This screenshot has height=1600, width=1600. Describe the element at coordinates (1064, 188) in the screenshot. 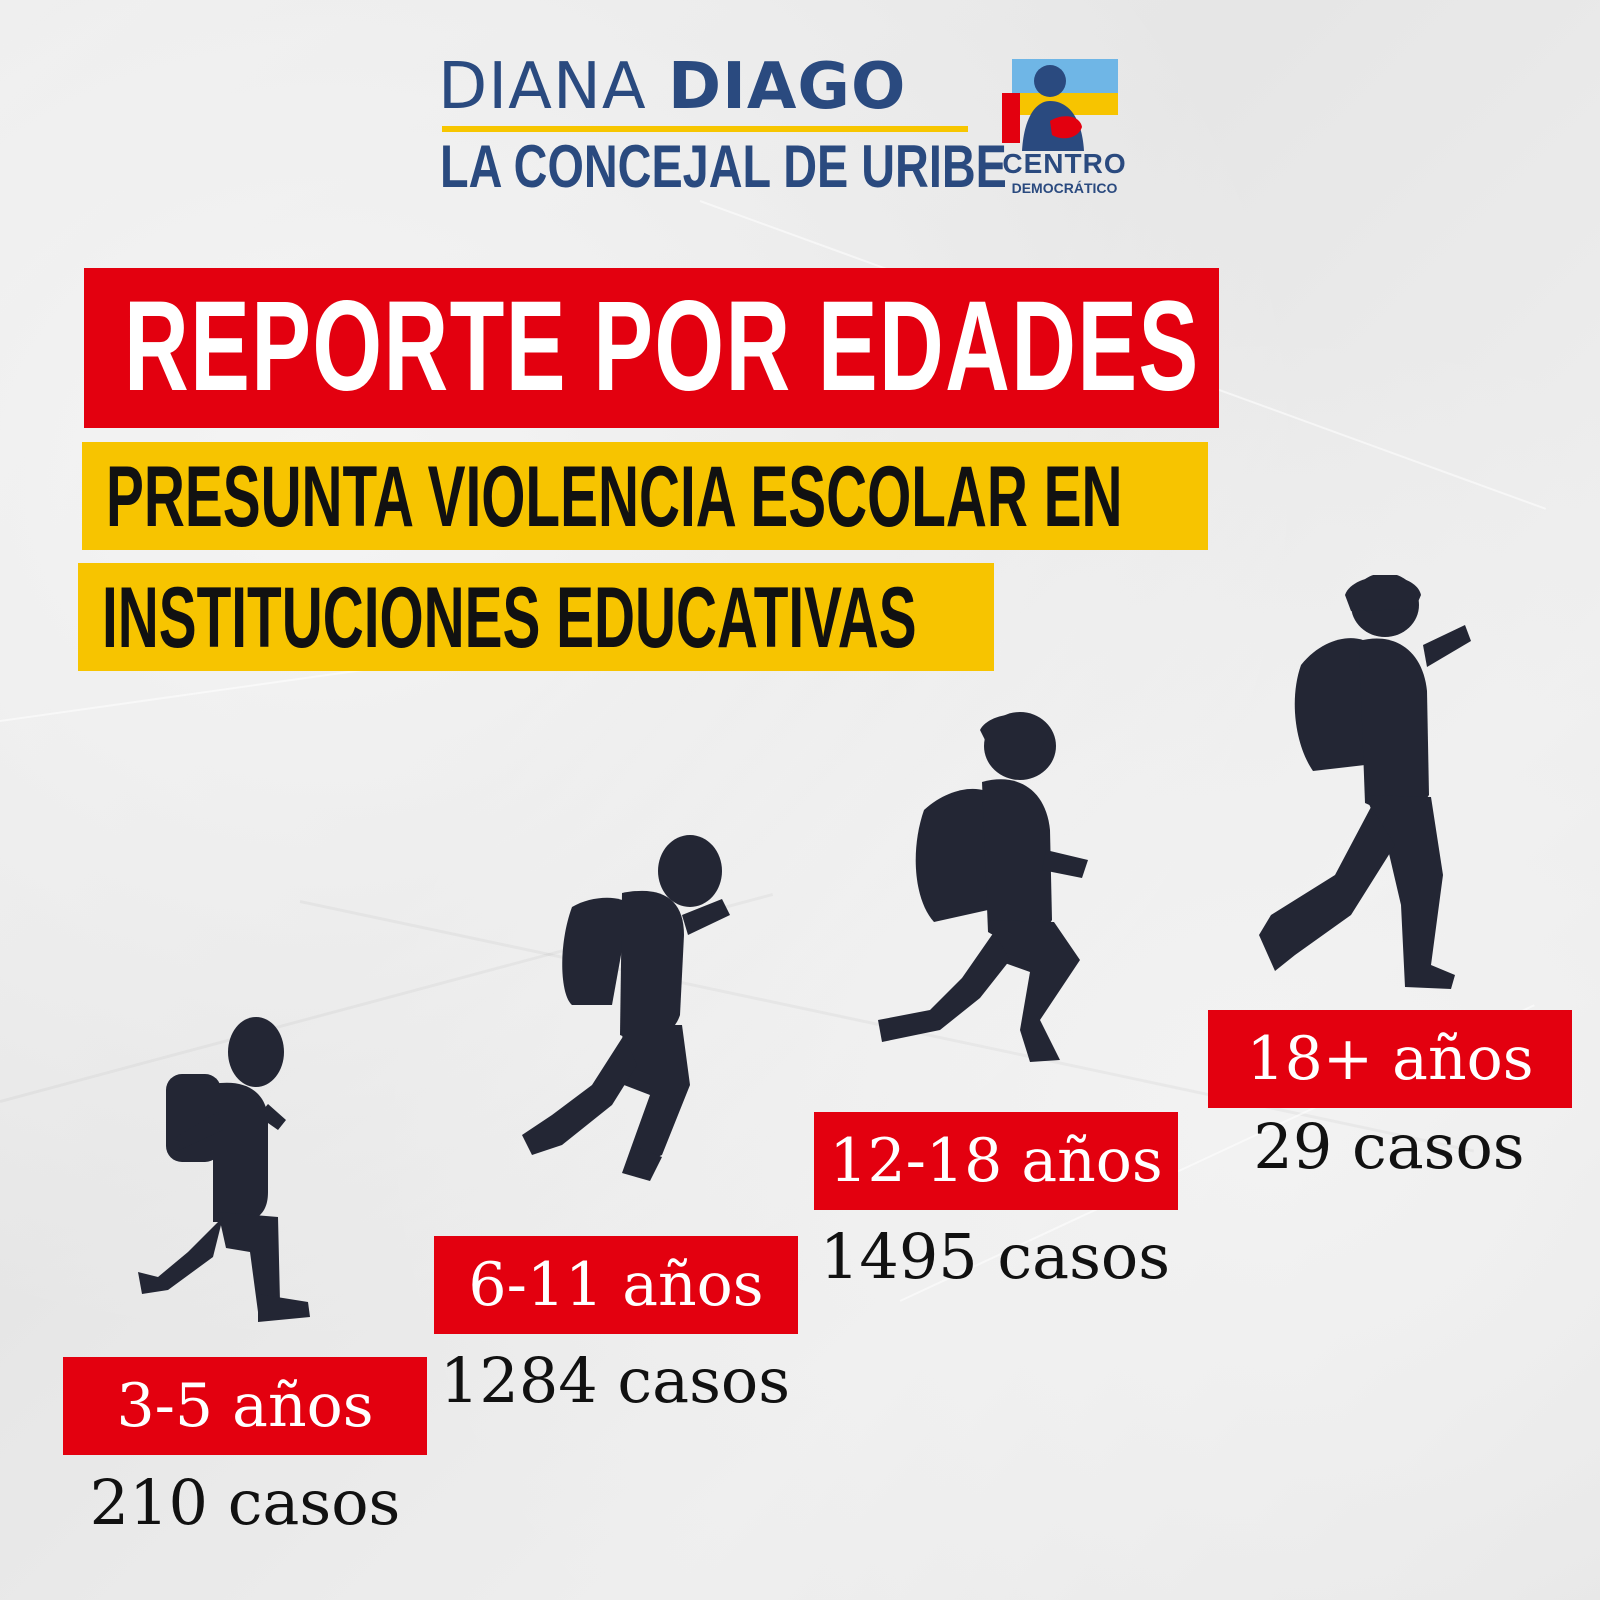

I see `party-name-sub: DEMOCRÁTICO` at that location.